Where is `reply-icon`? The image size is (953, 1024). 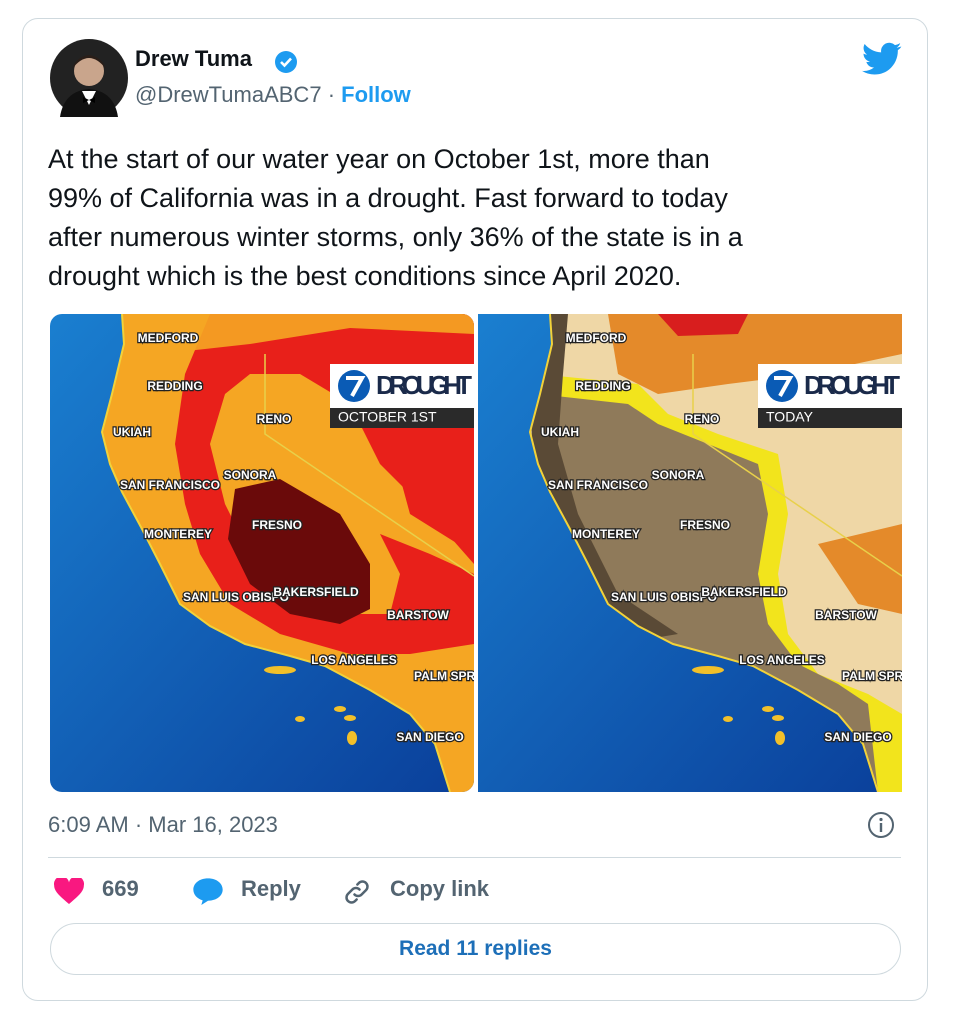
reply-icon is located at coordinates (208, 891).